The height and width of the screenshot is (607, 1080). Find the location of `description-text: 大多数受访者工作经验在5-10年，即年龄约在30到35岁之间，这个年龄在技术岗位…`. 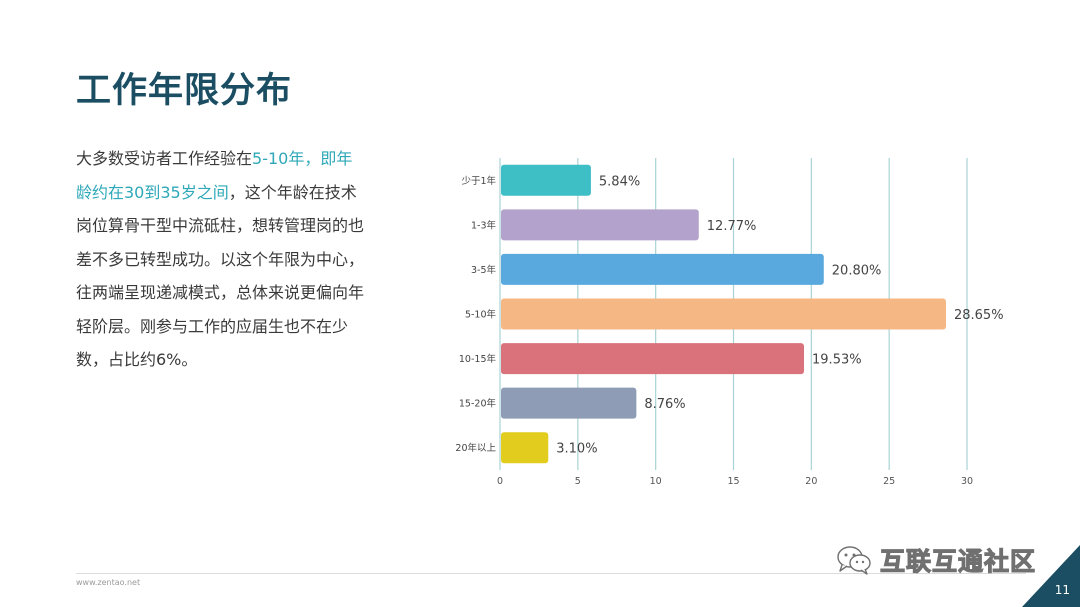

description-text: 大多数受访者工作经验在5-10年，即年龄约在30到35岁之间，这个年龄在技术岗位… is located at coordinates (221, 259).